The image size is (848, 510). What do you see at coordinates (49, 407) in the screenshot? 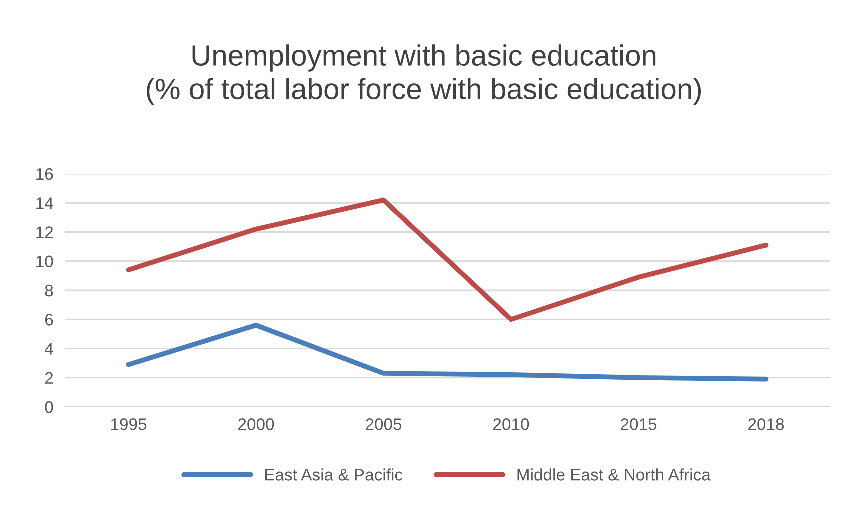
I see `y-tick-label: 0` at bounding box center [49, 407].